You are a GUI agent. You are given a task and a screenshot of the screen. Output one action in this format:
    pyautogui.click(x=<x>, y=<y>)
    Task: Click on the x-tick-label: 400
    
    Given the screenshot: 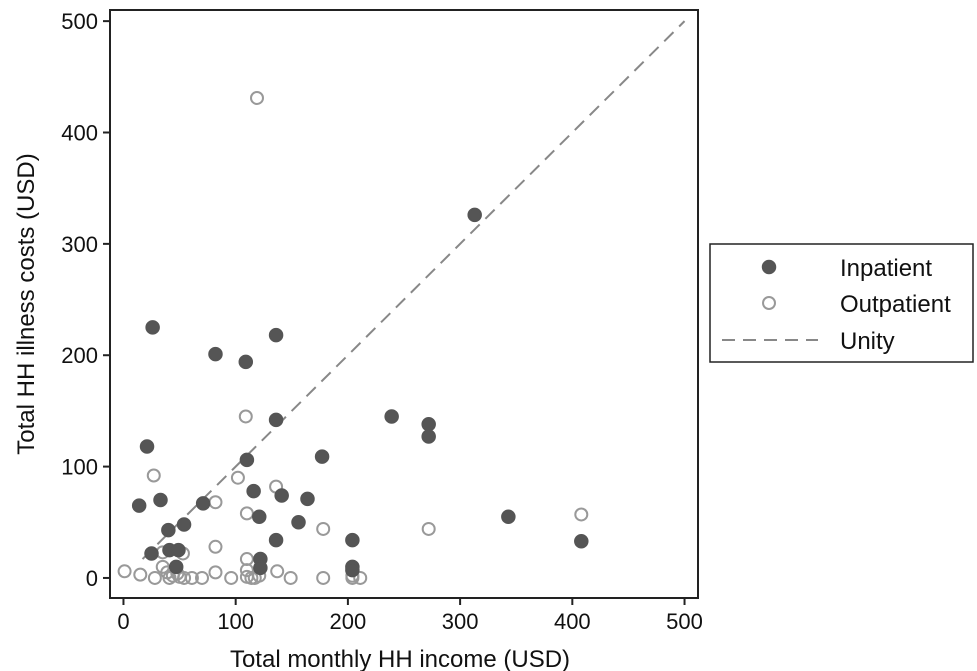 What is the action you would take?
    pyautogui.click(x=572, y=621)
    